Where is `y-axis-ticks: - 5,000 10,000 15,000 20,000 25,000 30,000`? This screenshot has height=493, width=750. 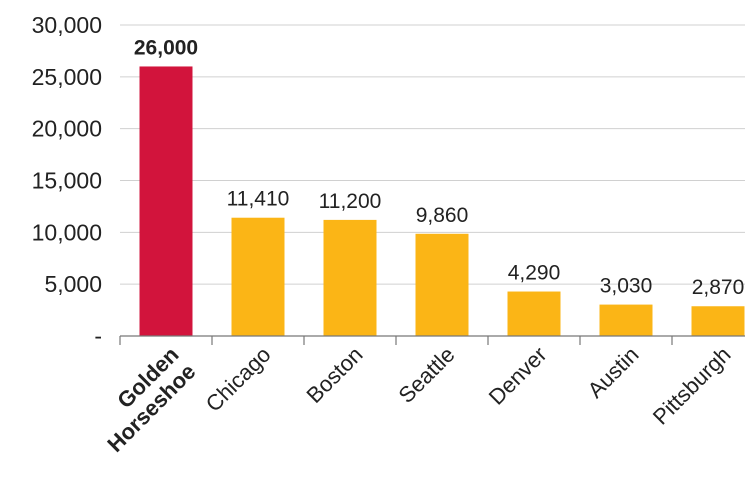
y-axis-ticks: - 5,000 10,000 15,000 20,000 25,000 30,000 is located at coordinates (67, 180).